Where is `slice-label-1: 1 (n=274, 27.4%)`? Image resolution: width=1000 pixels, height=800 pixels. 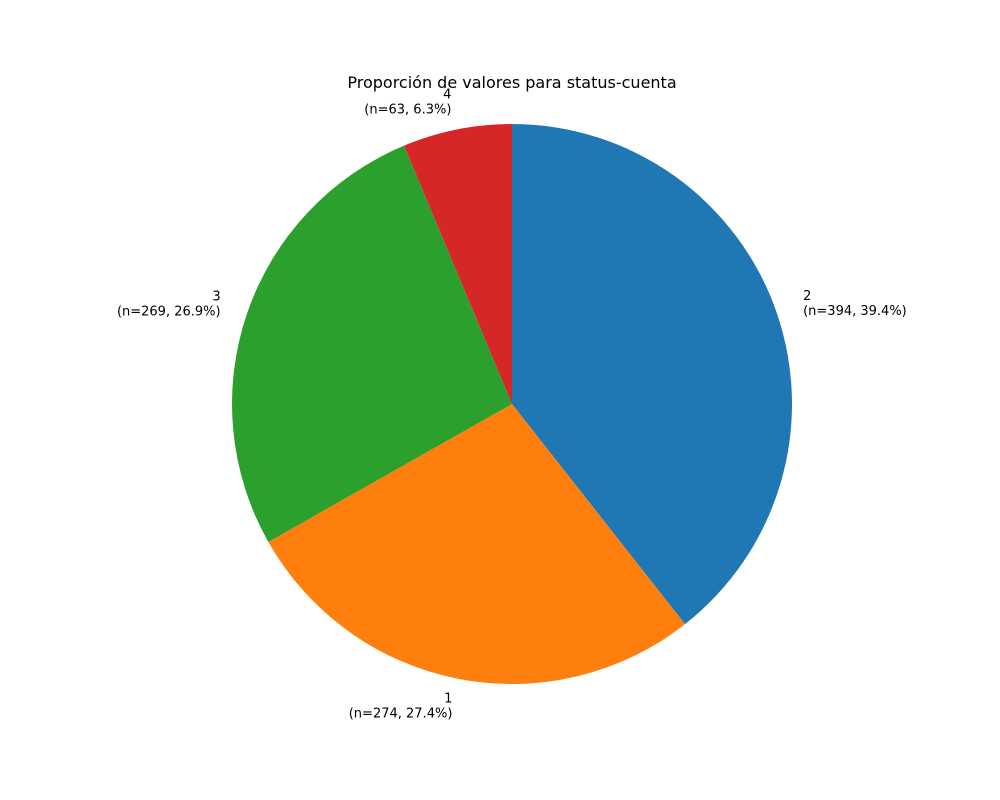
slice-label-1: 1 (n=274, 27.4%) is located at coordinates (401, 707).